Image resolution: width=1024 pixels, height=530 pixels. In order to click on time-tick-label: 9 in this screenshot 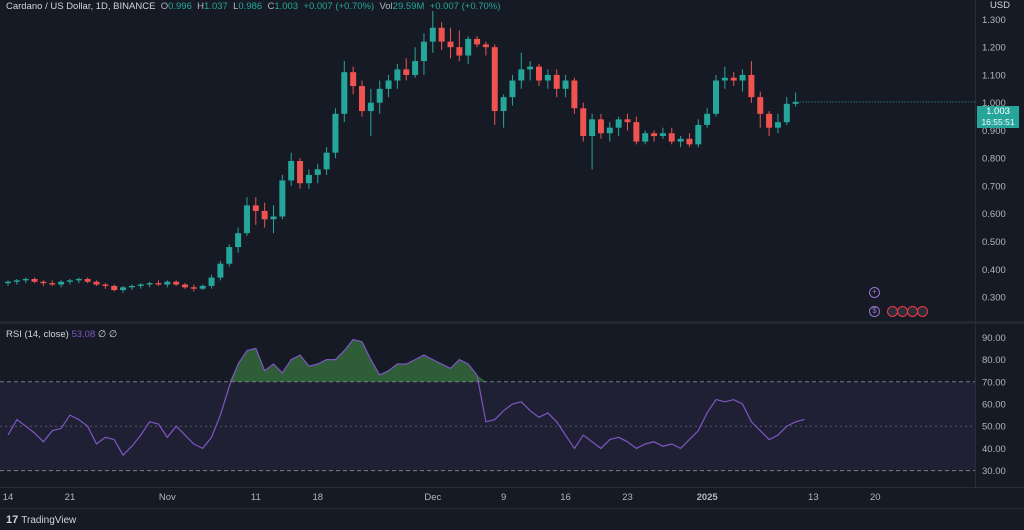, I will do `click(503, 497)`.